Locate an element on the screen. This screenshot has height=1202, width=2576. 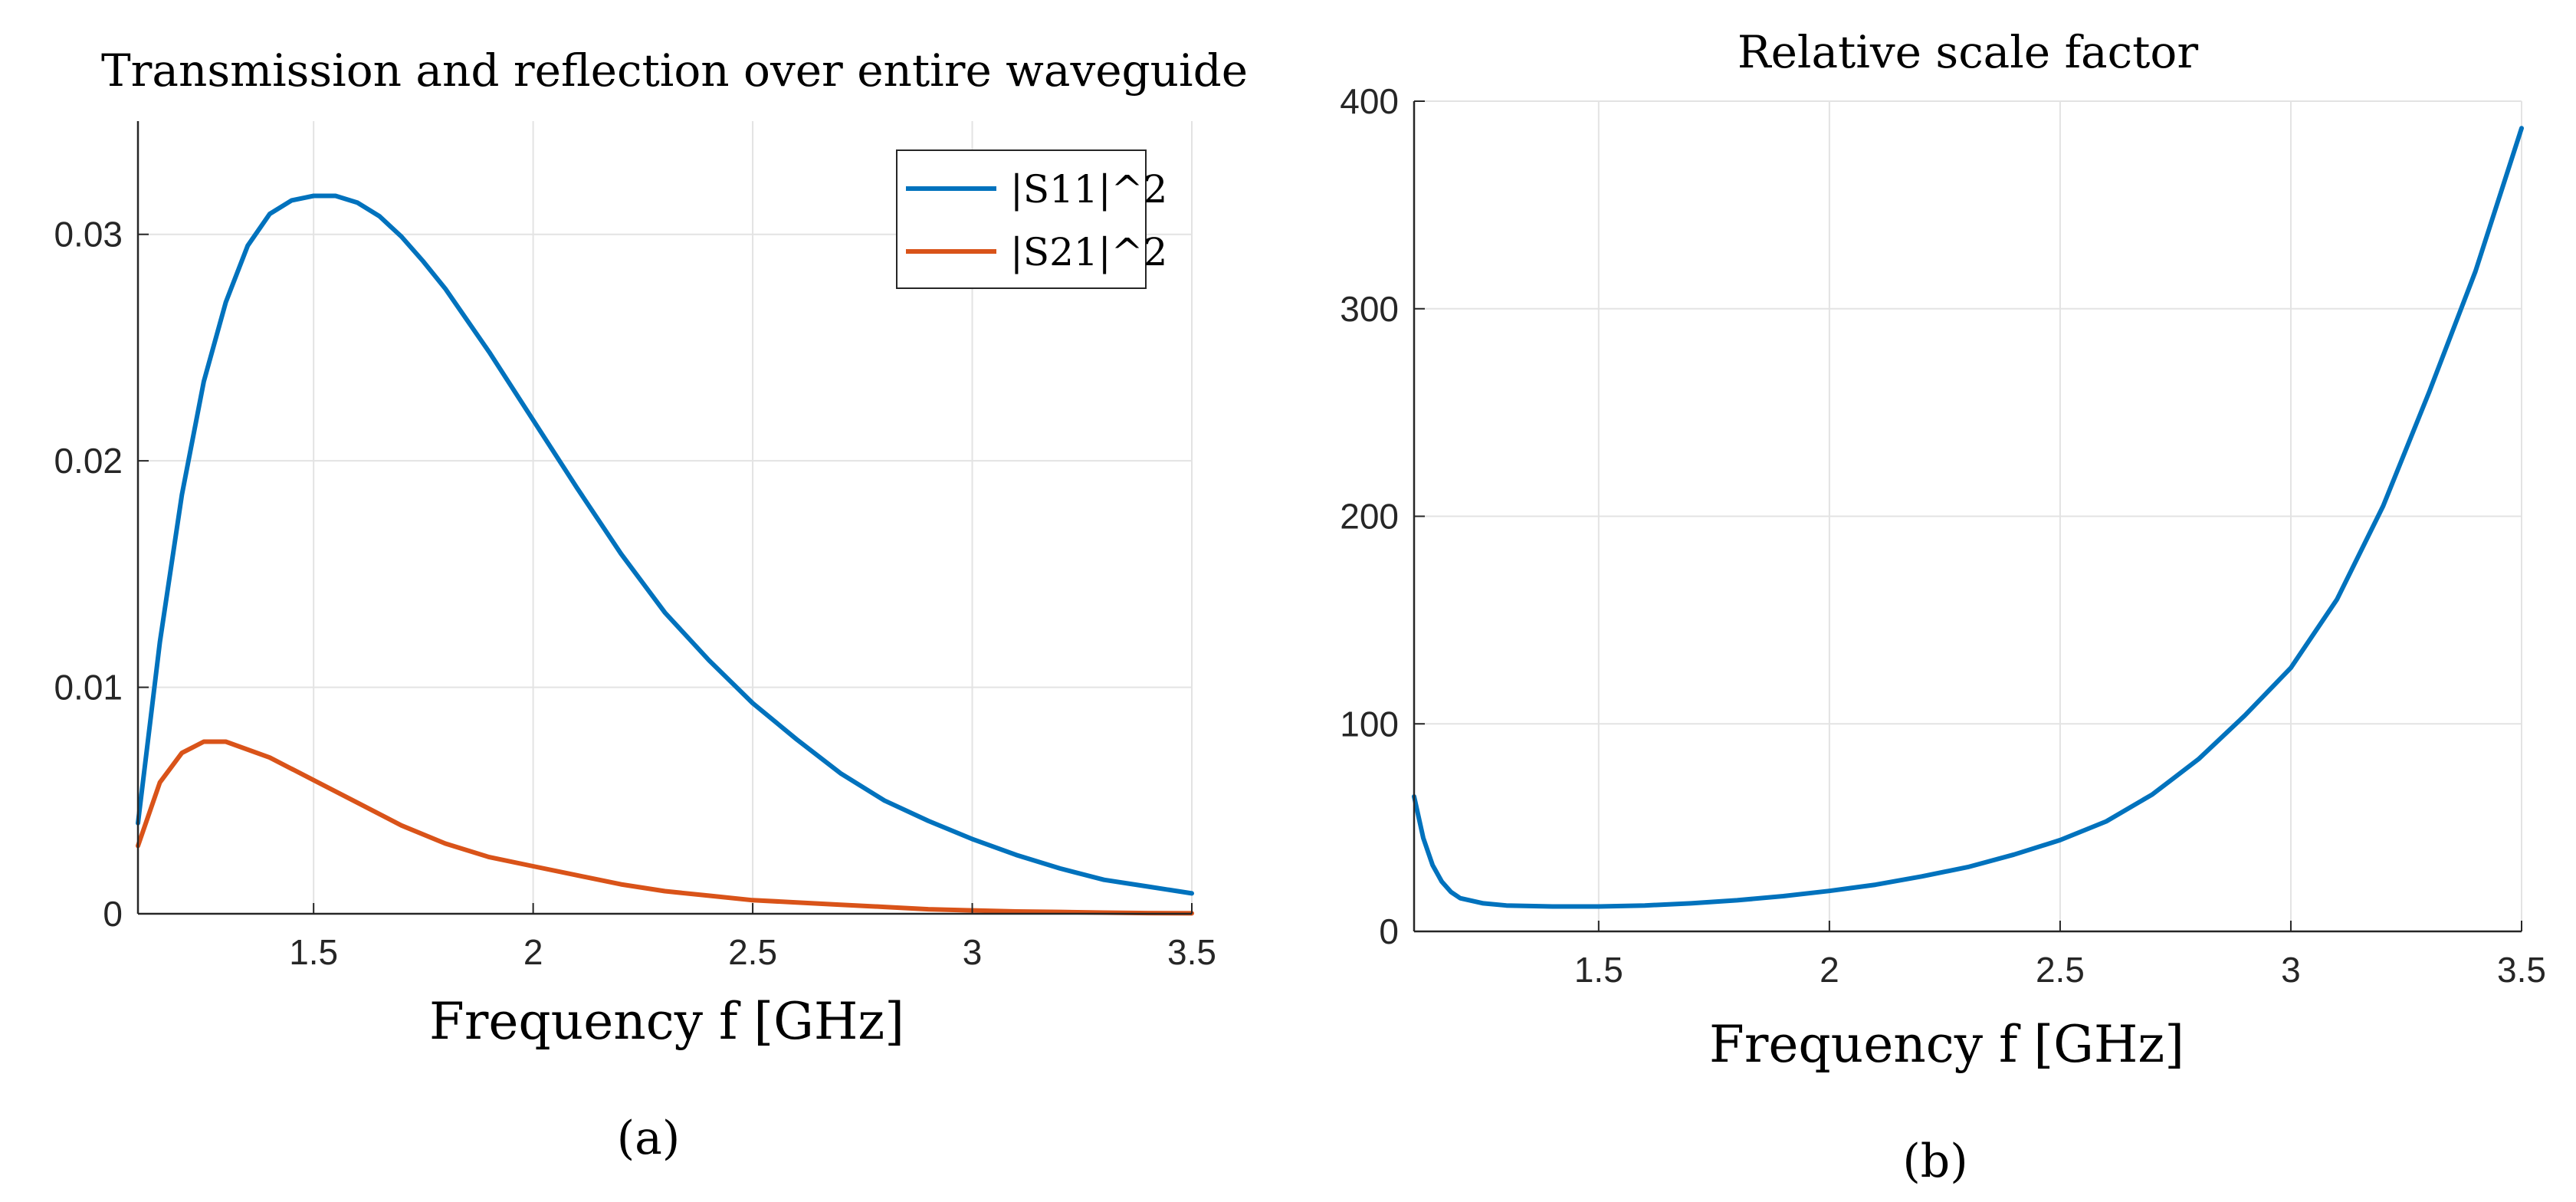
legend: |S11|^2 |S21|^2 is located at coordinates (1031, 219).